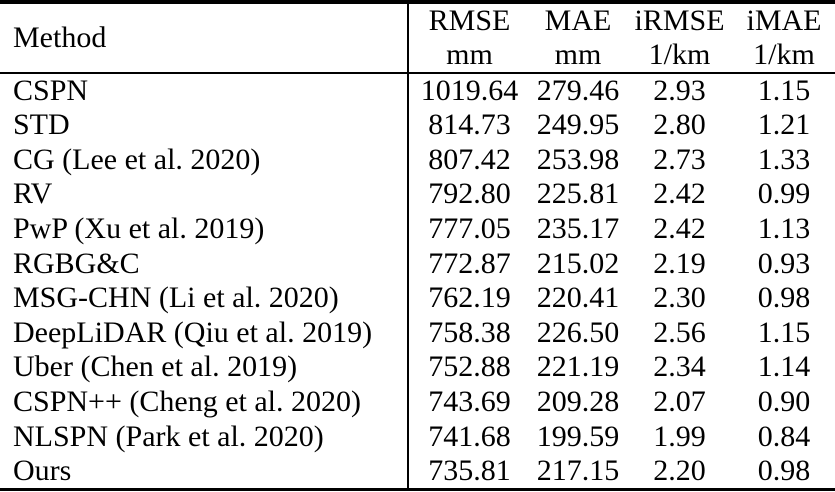  I want to click on method-cell: CSPN, so click(204, 90).